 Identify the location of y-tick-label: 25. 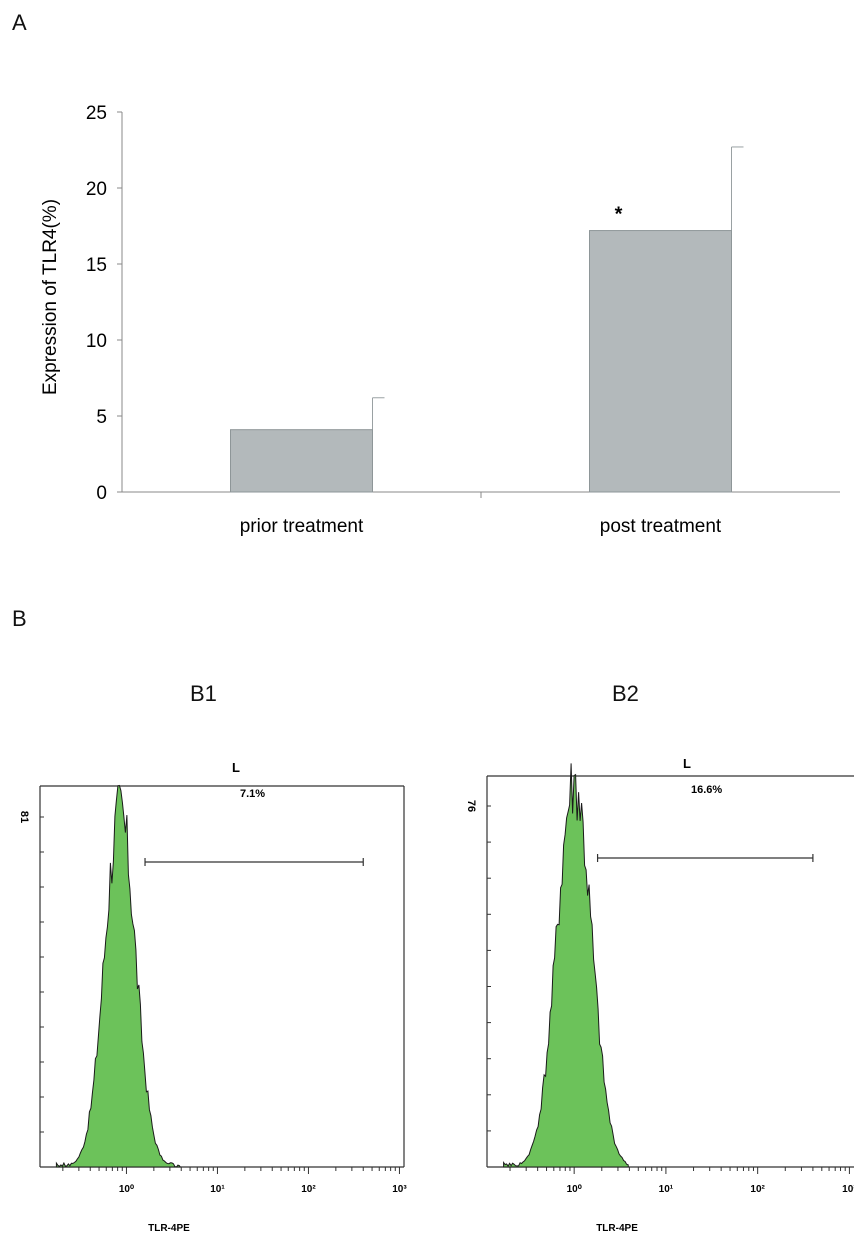
(96, 113).